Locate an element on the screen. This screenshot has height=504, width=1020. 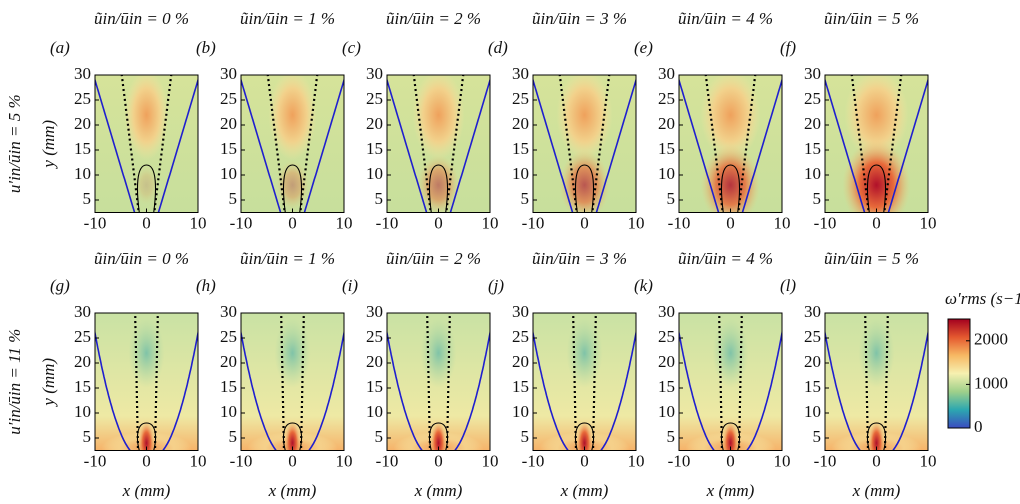
colorbar-tick-label: 0 is located at coordinates (978, 426).